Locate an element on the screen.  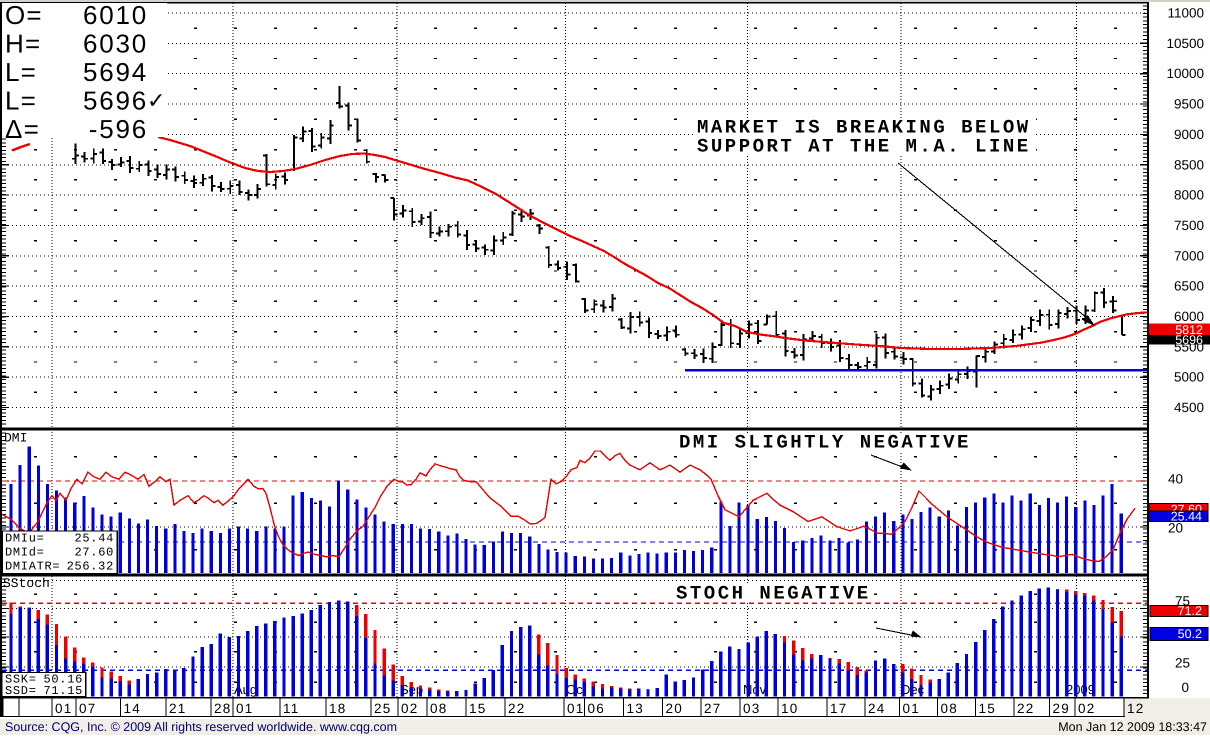
svg-text: 2009 is located at coordinates (1080, 689).